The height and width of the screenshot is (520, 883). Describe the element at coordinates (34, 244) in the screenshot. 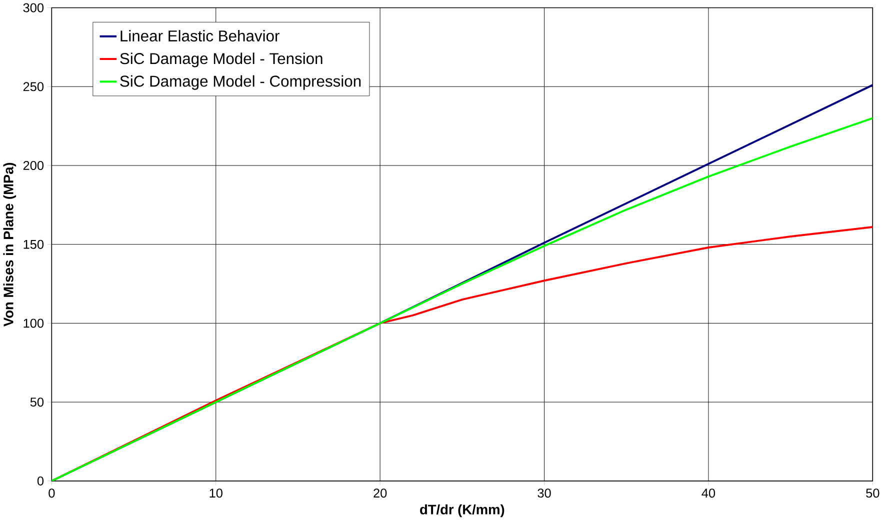

I see `y-tick-label: 150` at that location.